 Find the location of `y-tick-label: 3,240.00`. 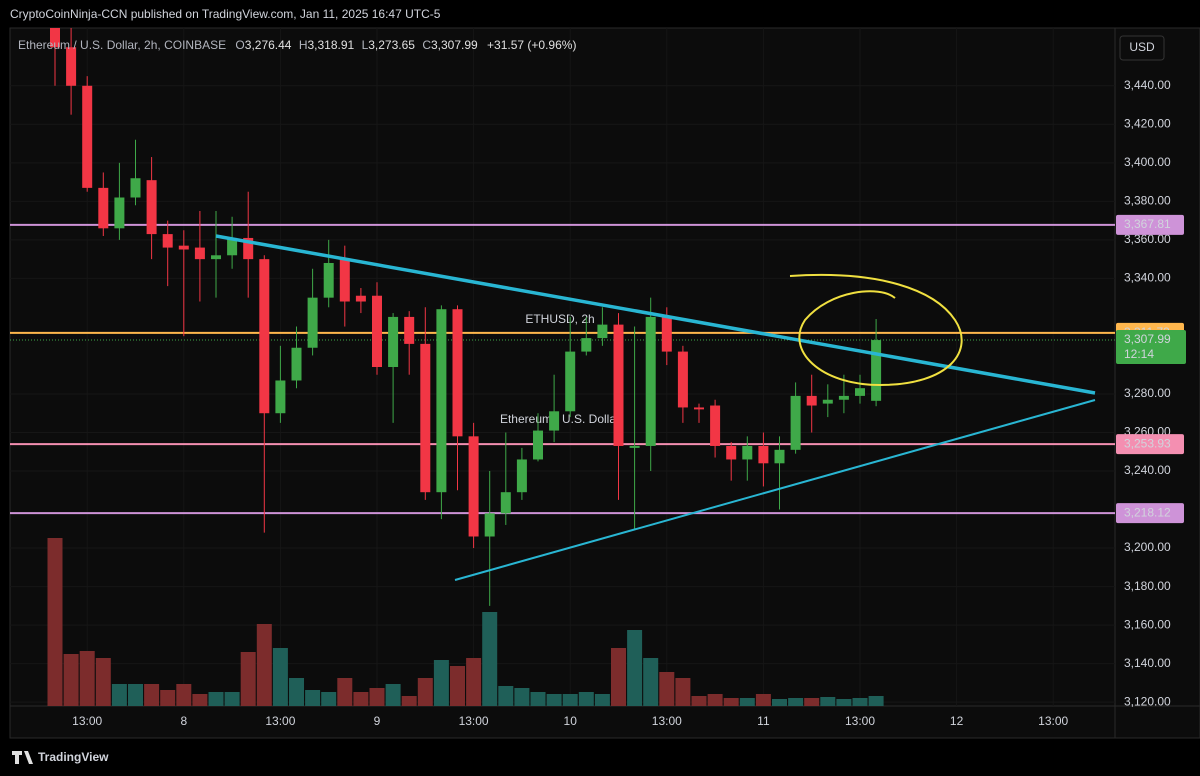

y-tick-label: 3,240.00 is located at coordinates (1147, 470).